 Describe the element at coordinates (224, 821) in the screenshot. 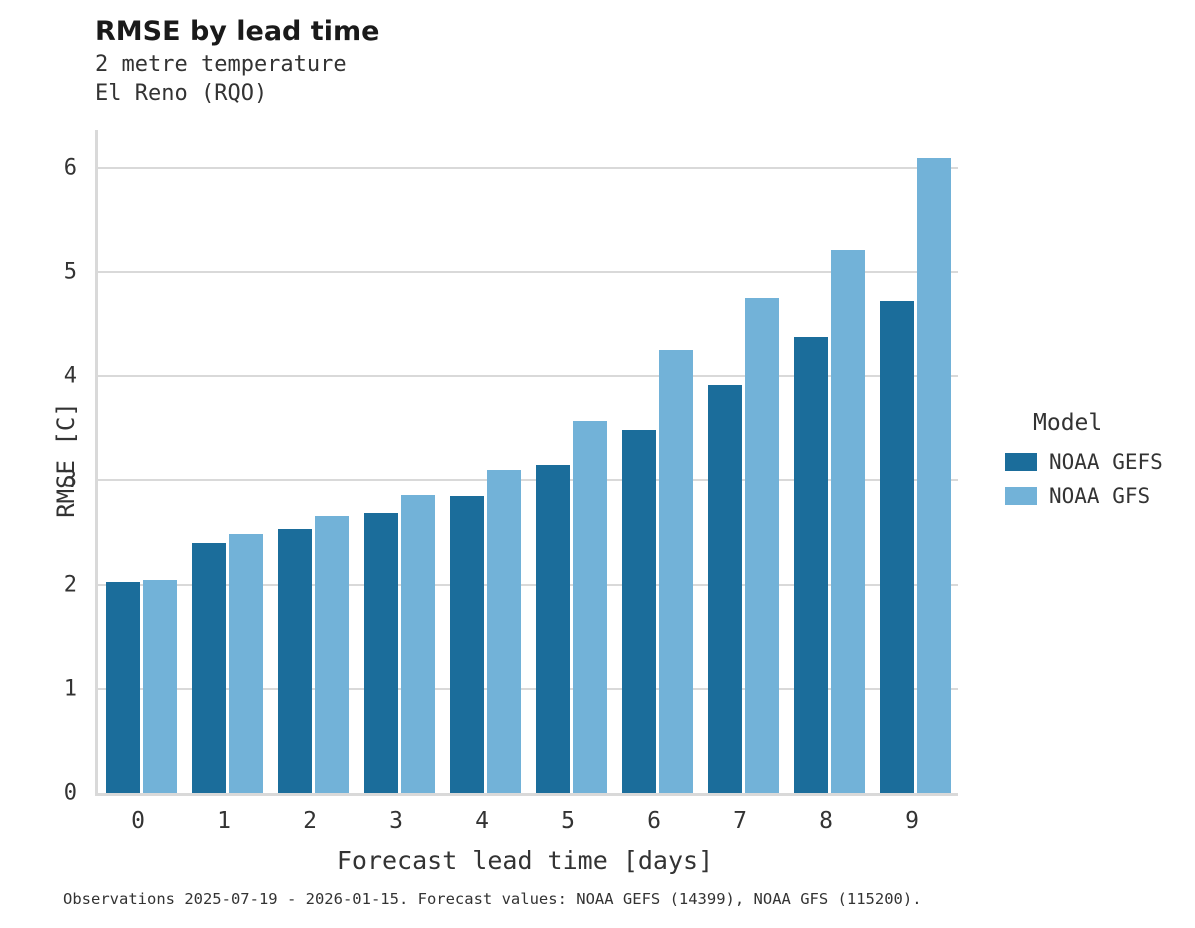

I see `x-tick-label: 1` at that location.